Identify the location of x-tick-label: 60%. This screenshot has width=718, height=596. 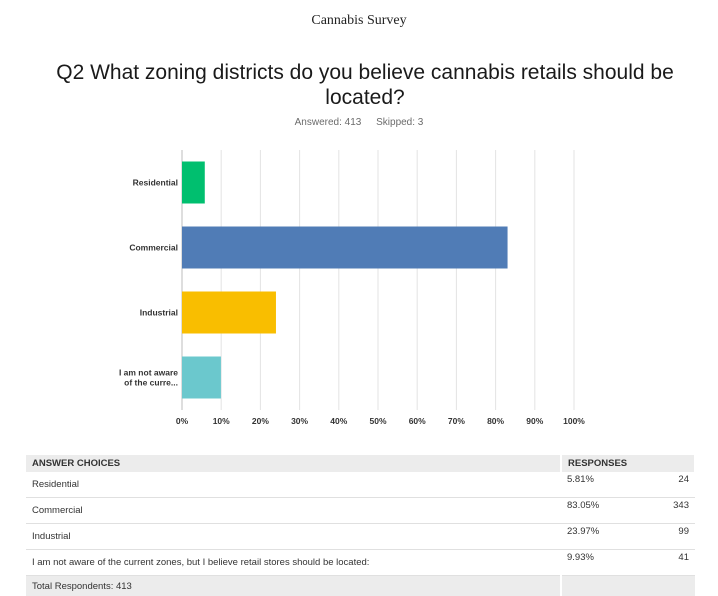
(417, 421).